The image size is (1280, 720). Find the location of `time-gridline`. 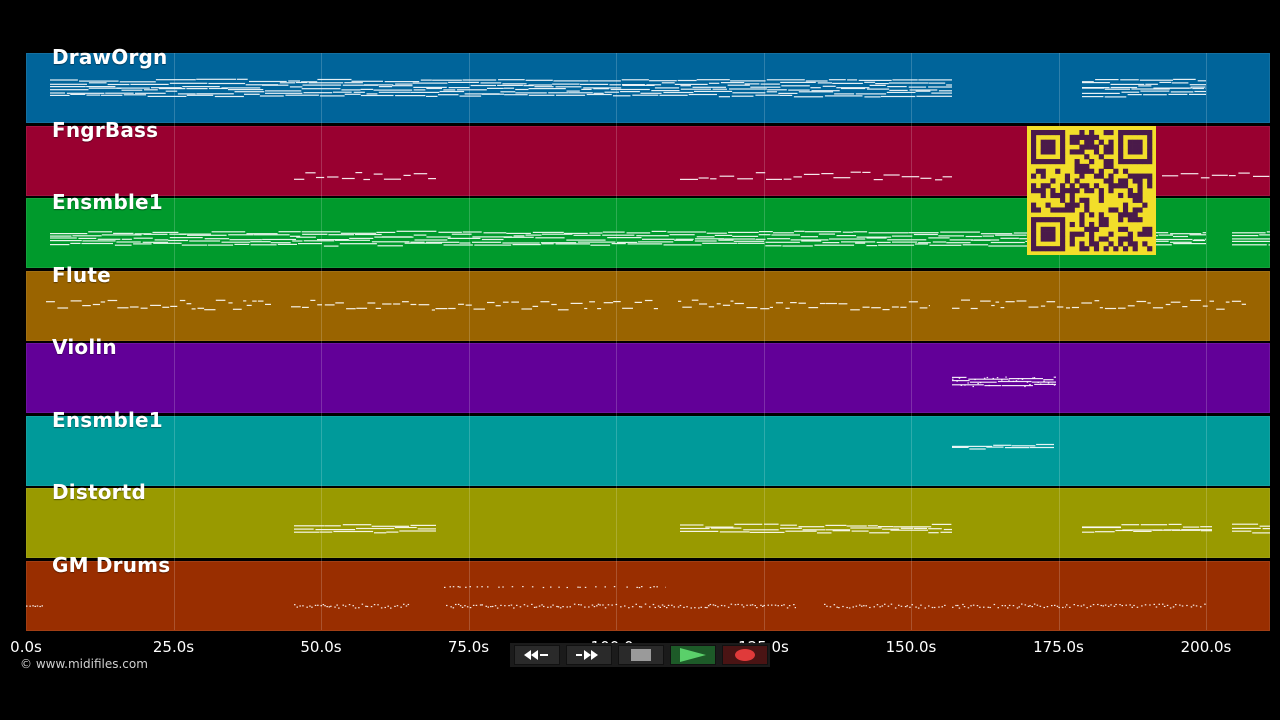

time-gridline is located at coordinates (1206, 341).